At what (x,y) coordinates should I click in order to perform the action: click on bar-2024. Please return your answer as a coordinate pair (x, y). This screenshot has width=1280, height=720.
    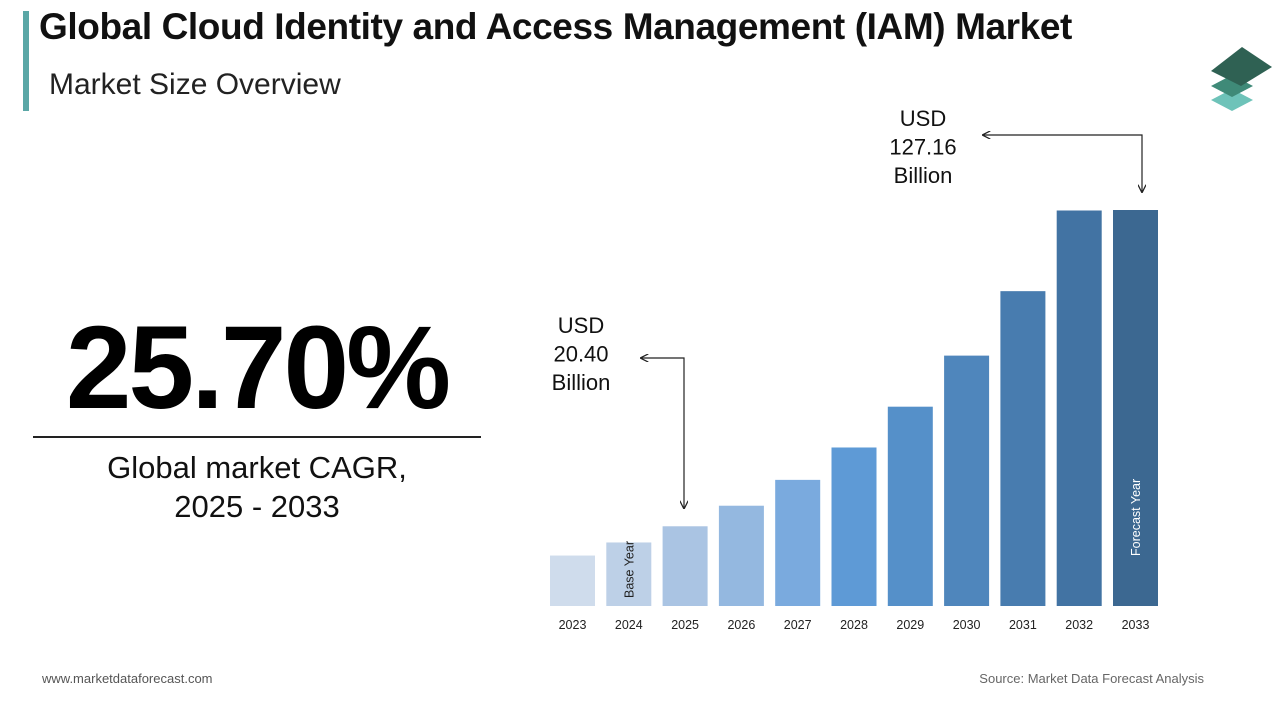
    Looking at the image, I should click on (629, 574).